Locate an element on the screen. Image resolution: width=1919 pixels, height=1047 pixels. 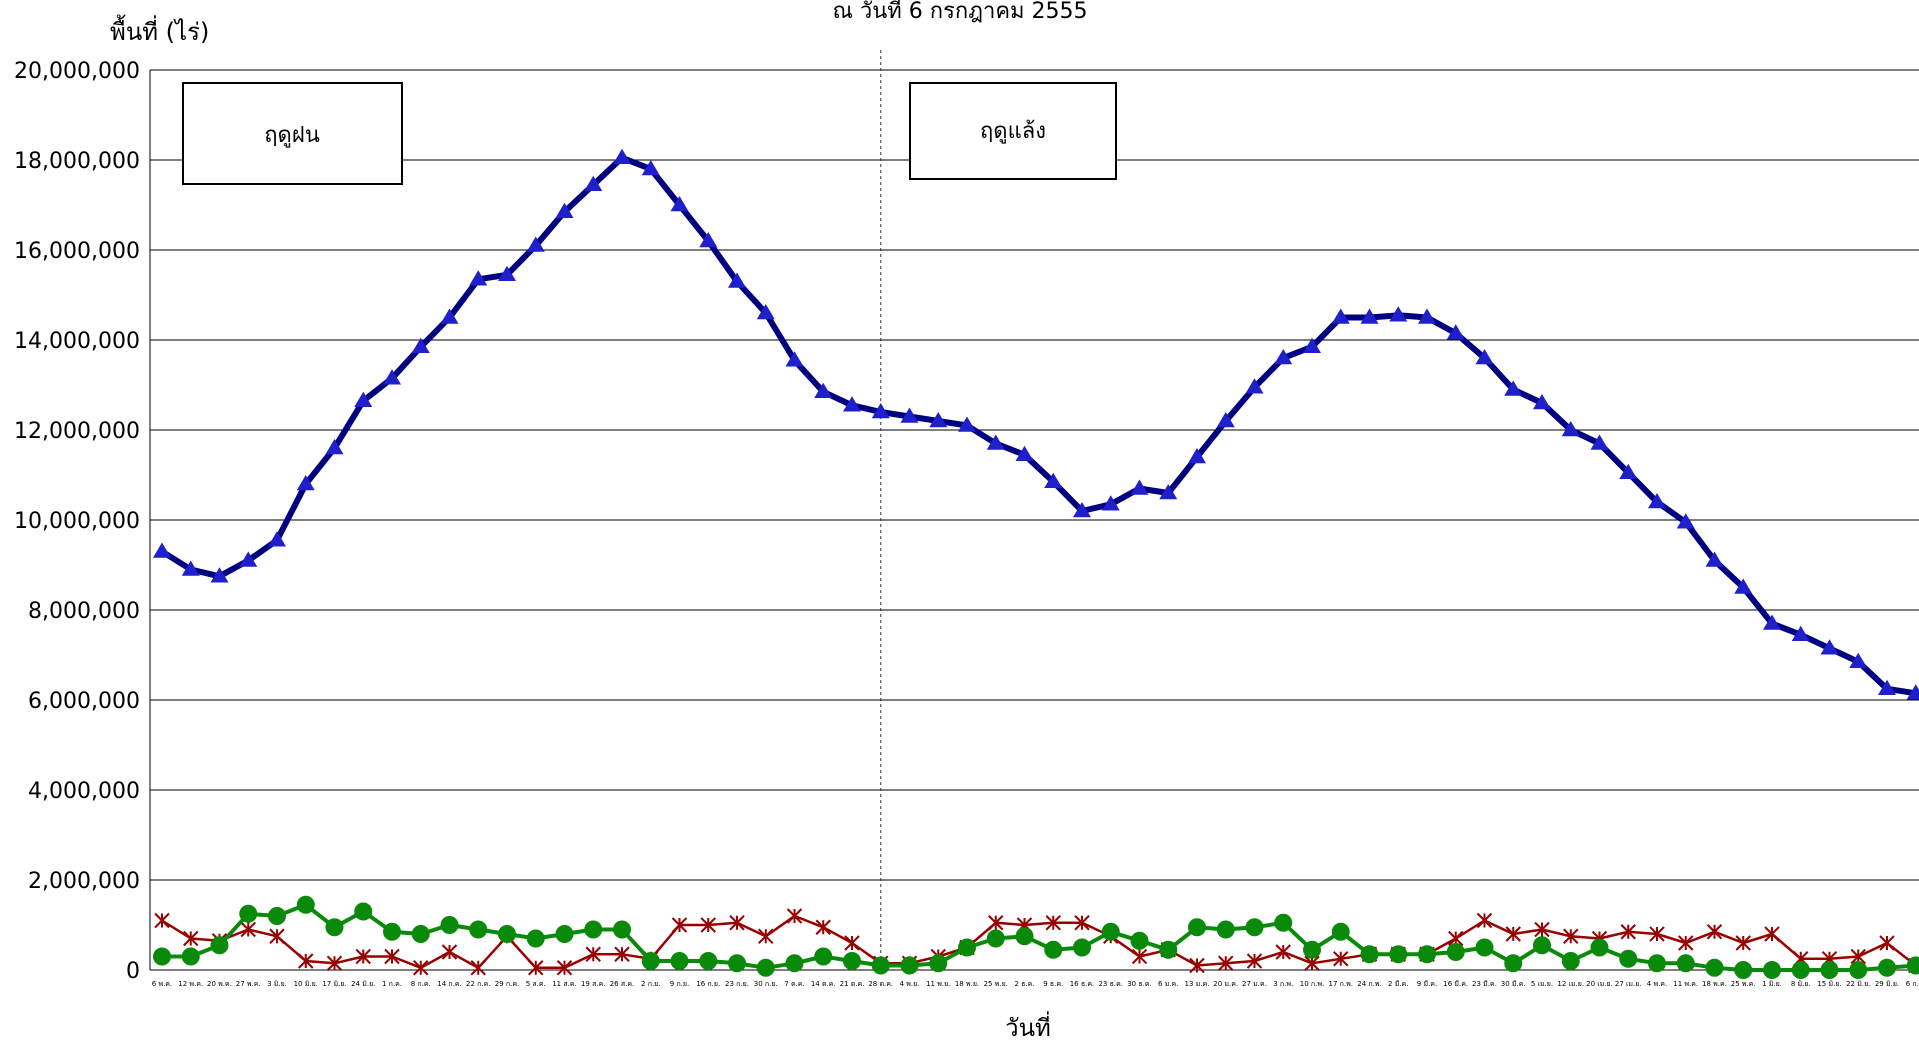
x-tick-label: 20 ม.ค. is located at coordinates (1225, 984).